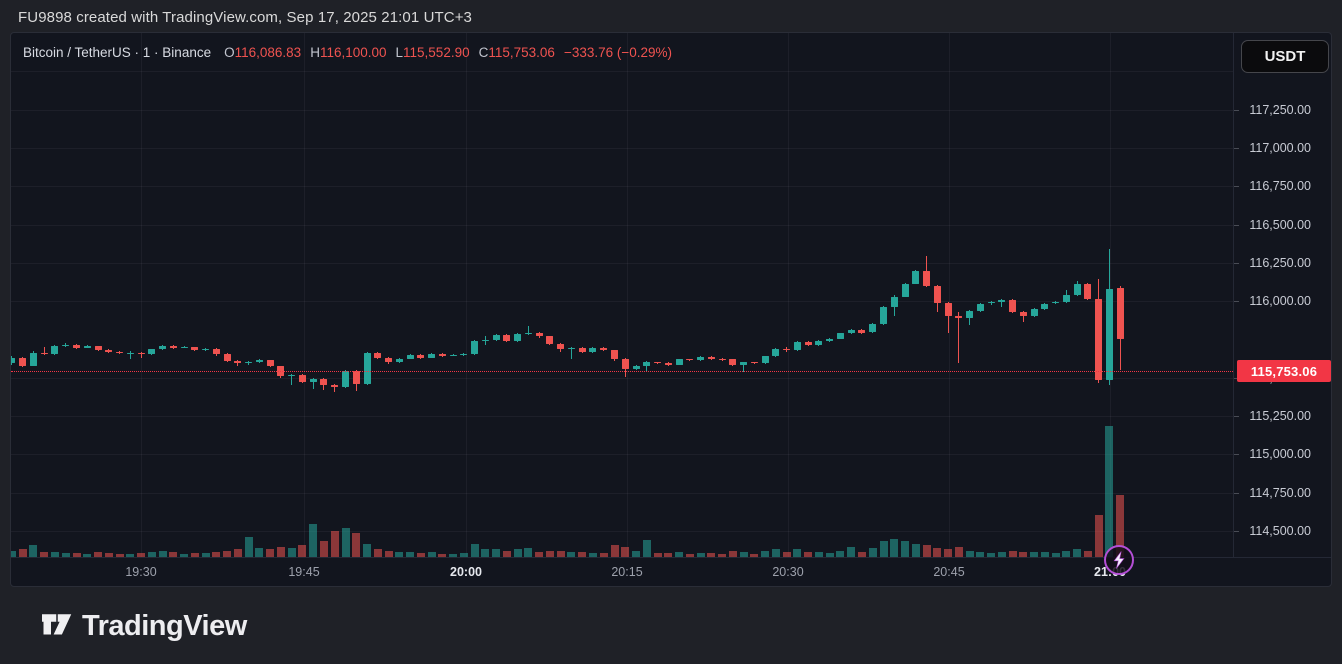  What do you see at coordinates (164, 626) in the screenshot?
I see `tradingview-wordmark: TradingView` at bounding box center [164, 626].